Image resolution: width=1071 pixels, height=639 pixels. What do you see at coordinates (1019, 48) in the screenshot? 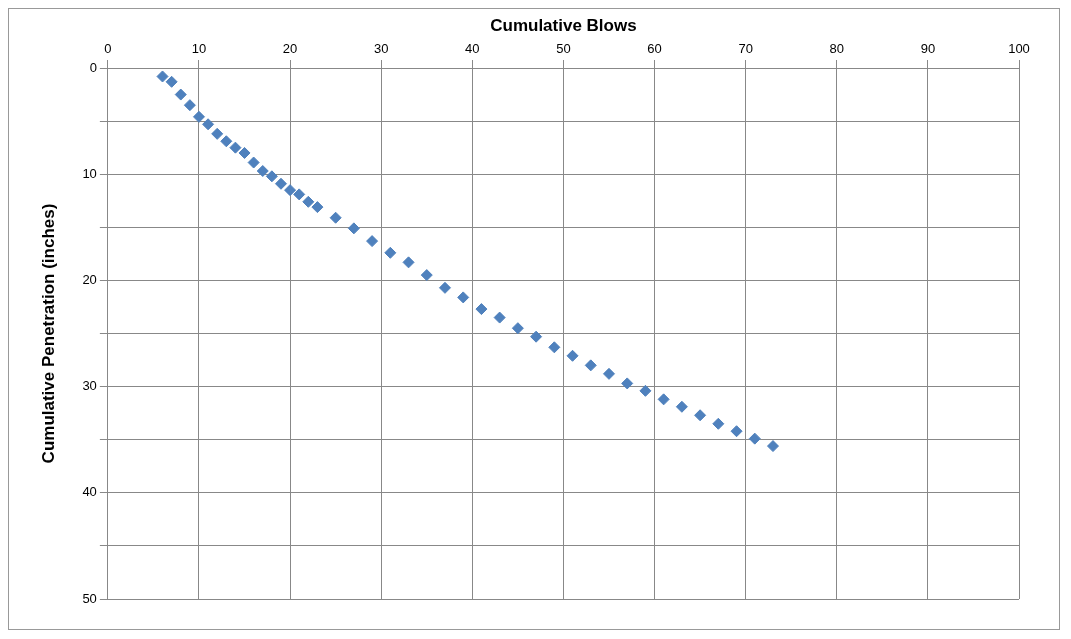
I see `x-tick-label: 100` at bounding box center [1019, 48].